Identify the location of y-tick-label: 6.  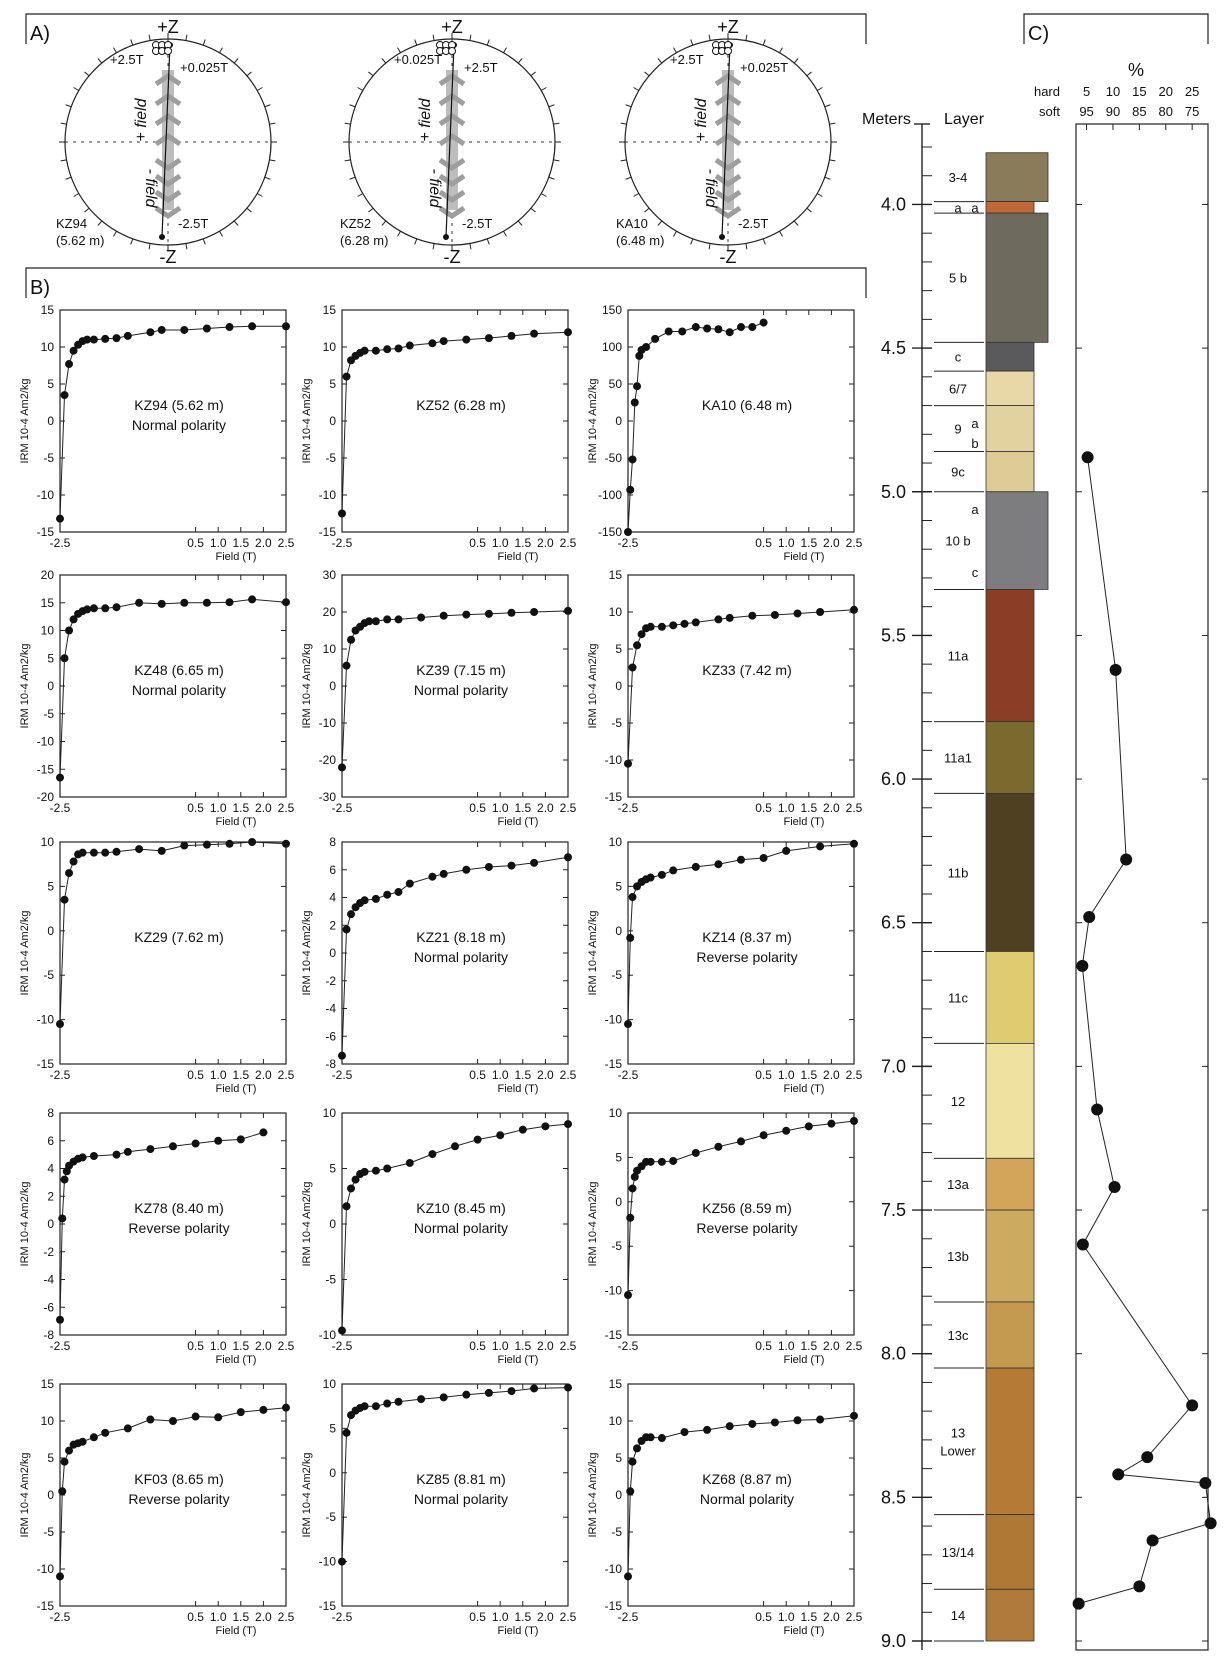
(50, 1141).